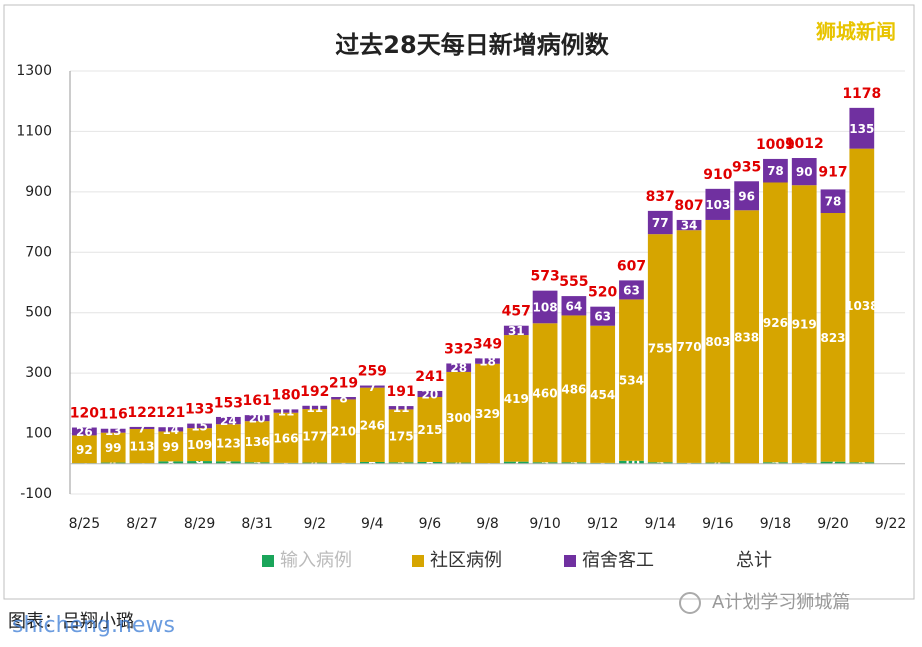  Describe the element at coordinates (84, 450) in the screenshot. I see `data-label: 92` at that location.